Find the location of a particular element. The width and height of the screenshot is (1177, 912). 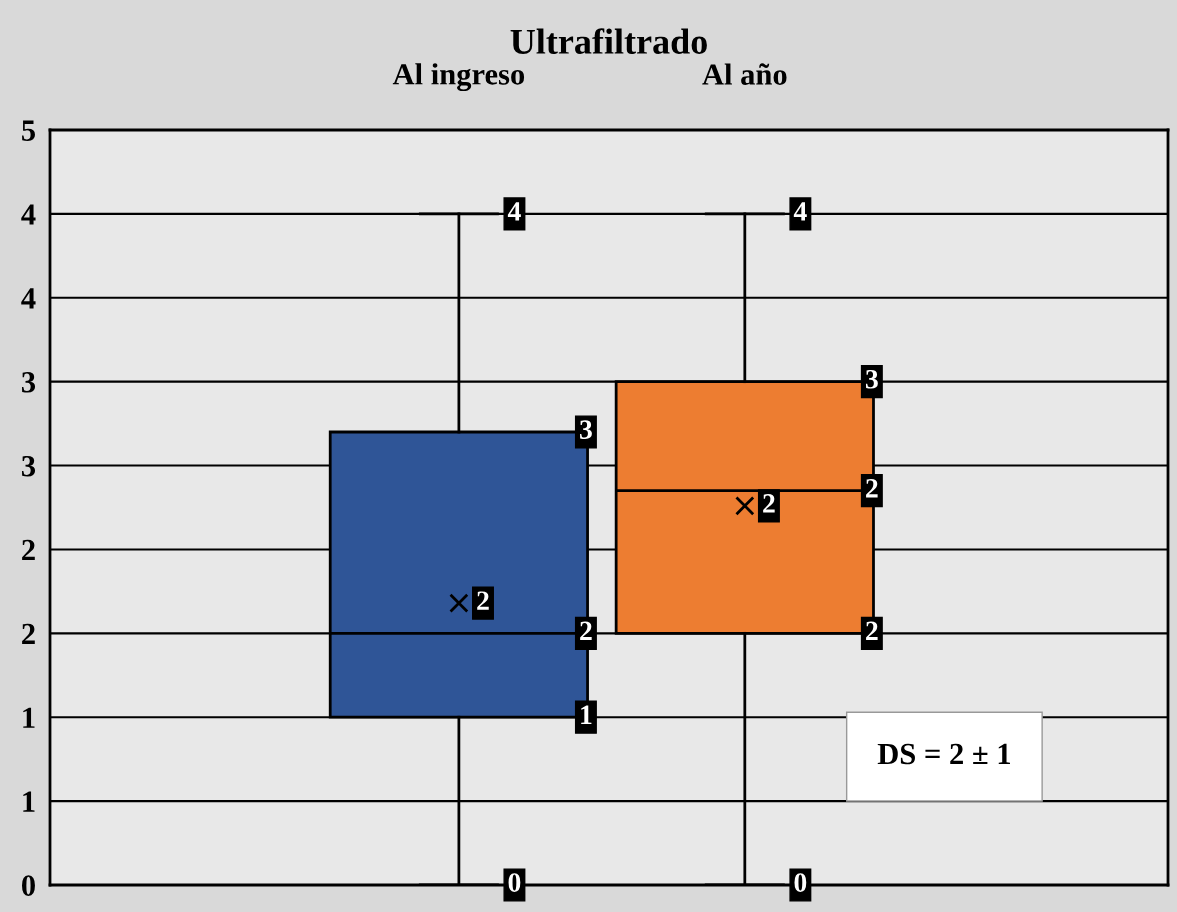

chart-title: Ultrafiltrado is located at coordinates (608, 41).